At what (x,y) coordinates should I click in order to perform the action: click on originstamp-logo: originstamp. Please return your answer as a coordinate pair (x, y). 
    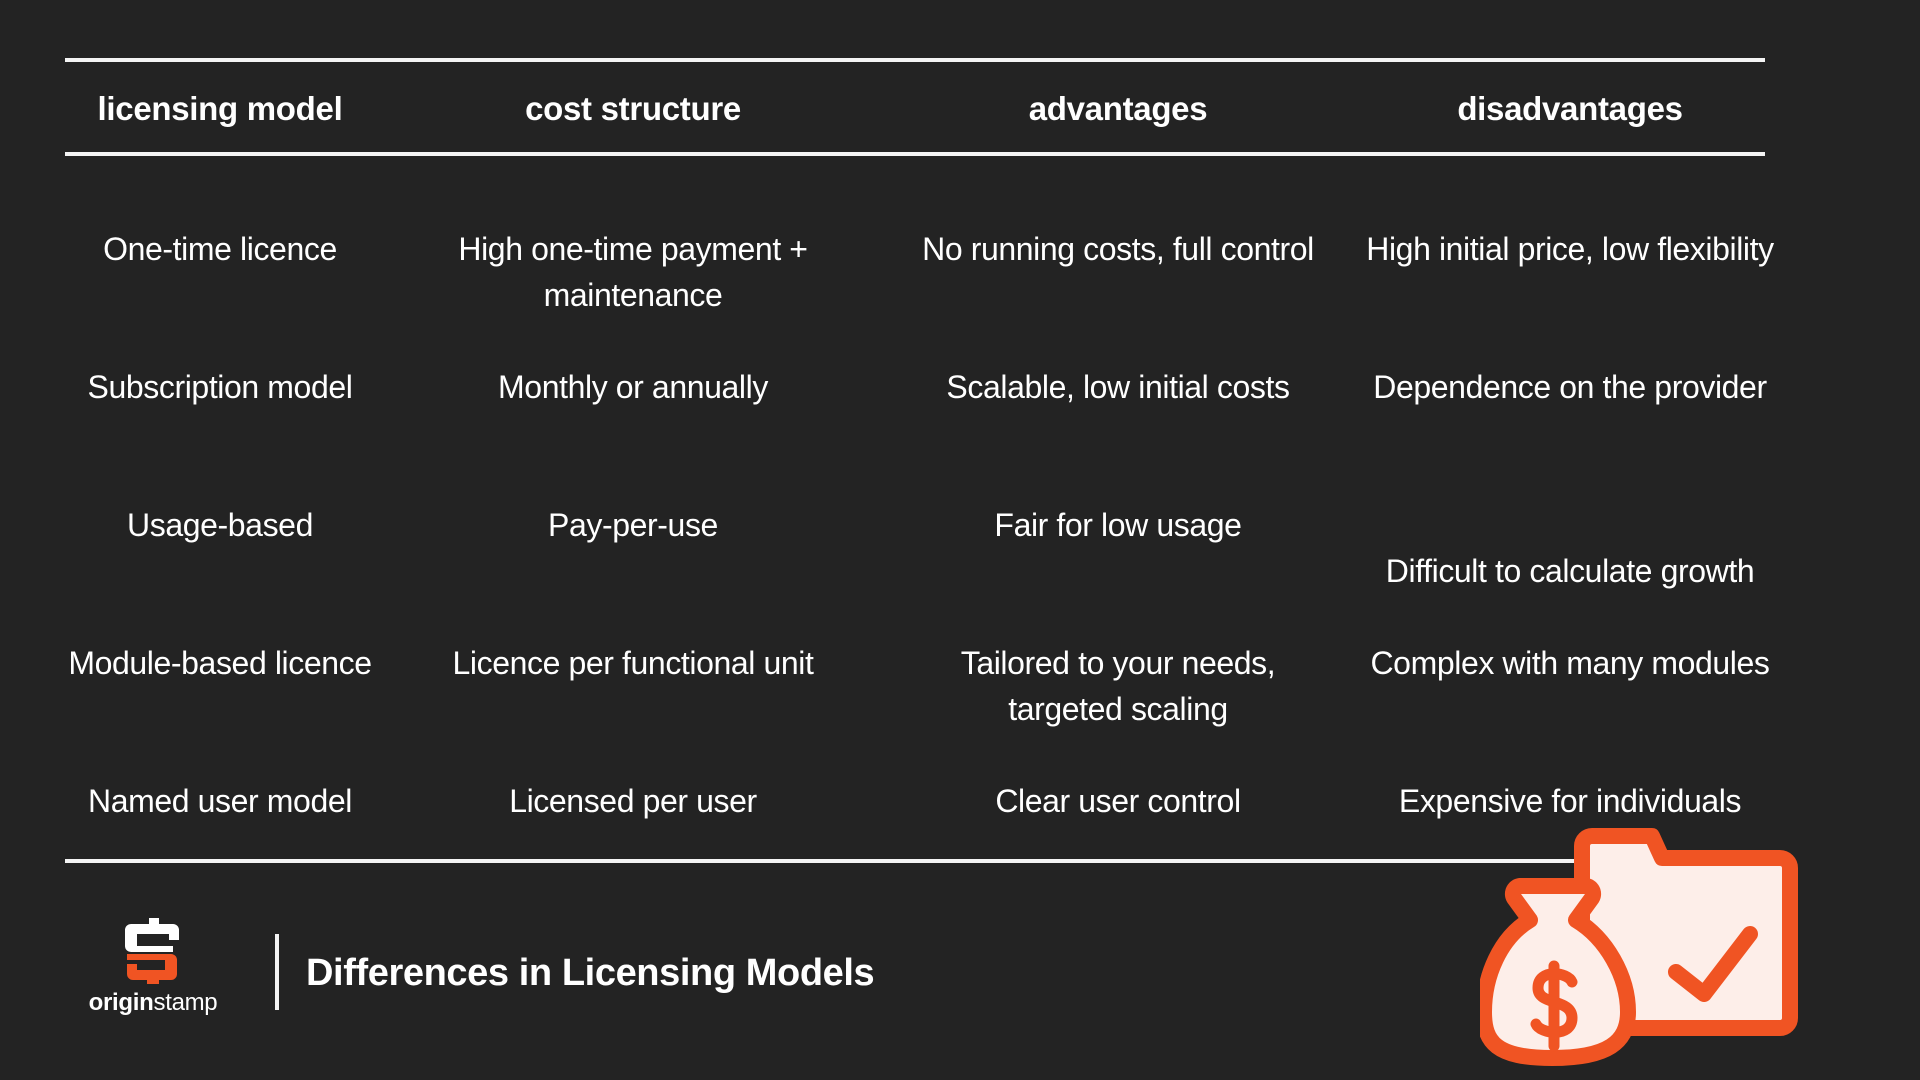
    Looking at the image, I should click on (153, 967).